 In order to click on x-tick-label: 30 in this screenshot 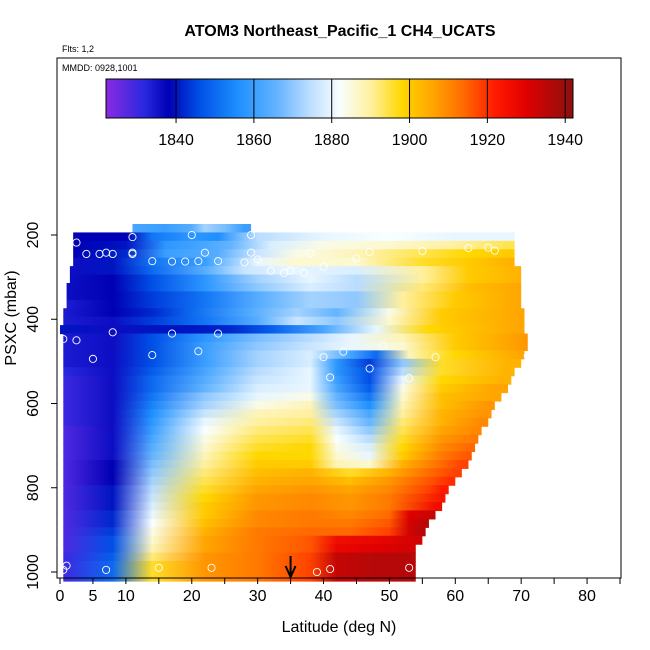, I will do `click(258, 596)`.